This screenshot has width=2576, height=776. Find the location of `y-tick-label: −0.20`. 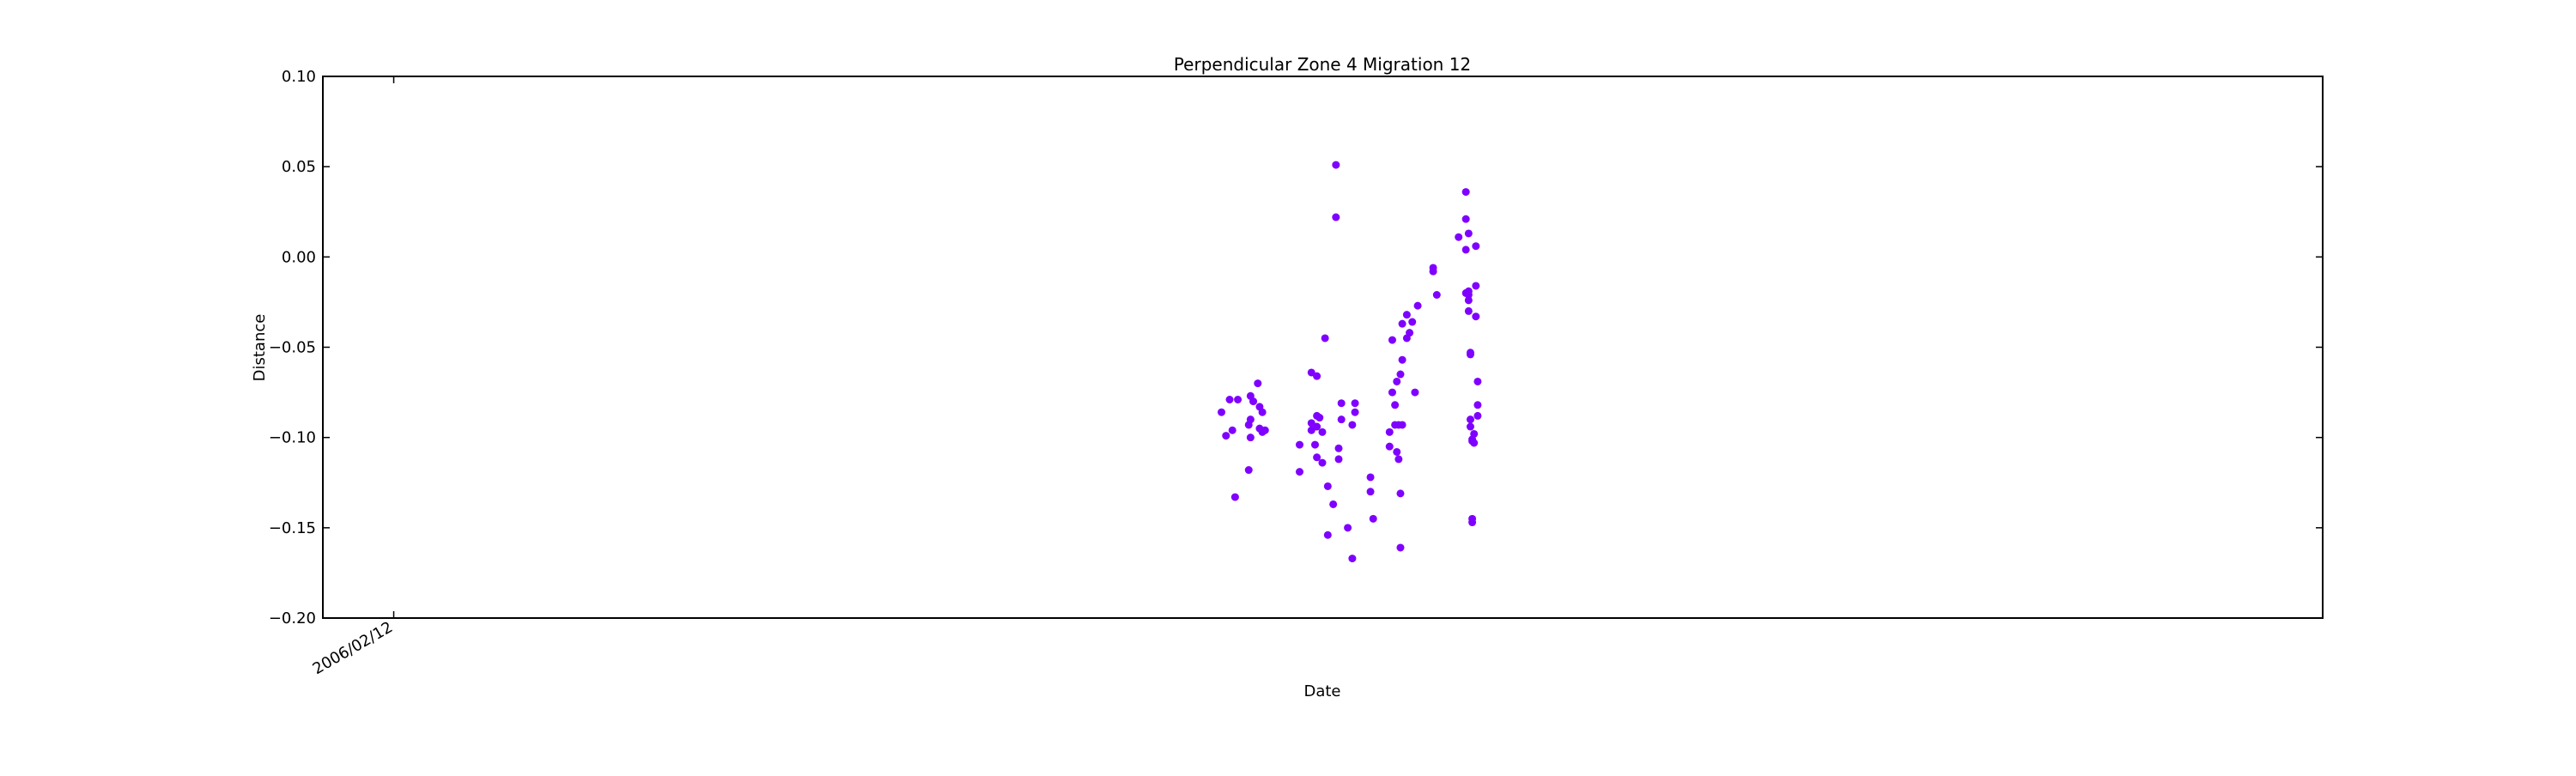

y-tick-label: −0.20 is located at coordinates (292, 618).